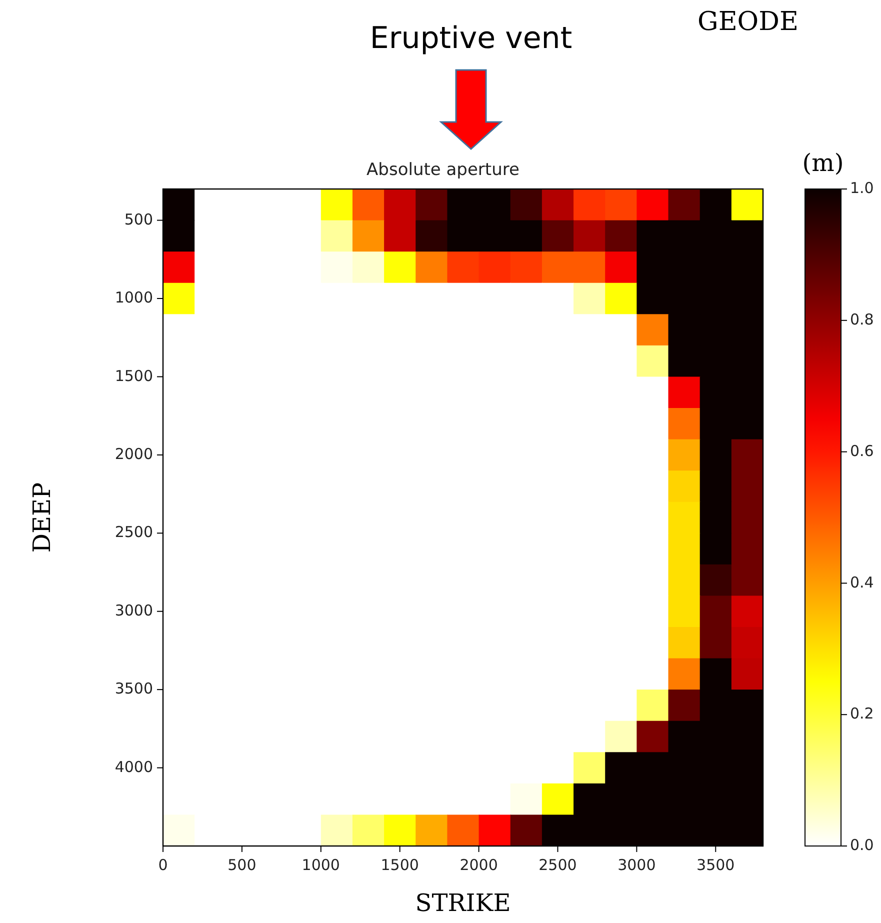  Describe the element at coordinates (862, 319) in the screenshot. I see `color-bar-label: 0.8` at that location.